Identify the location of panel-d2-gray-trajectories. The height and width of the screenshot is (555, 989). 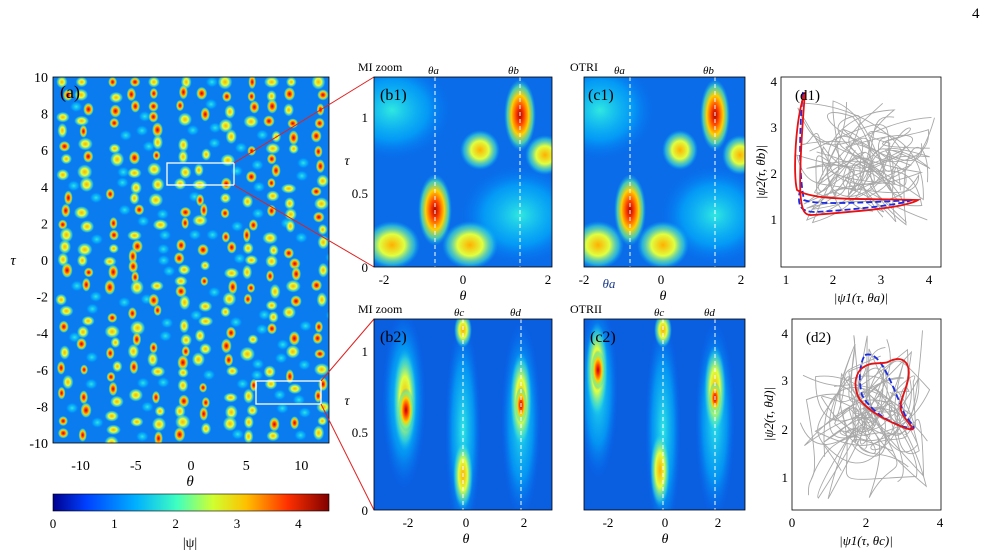
(865, 415).